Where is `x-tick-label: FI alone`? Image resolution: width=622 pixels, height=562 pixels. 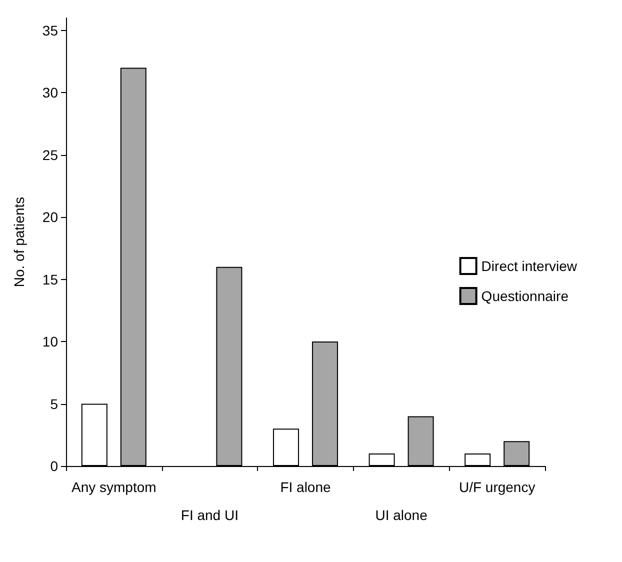 x-tick-label: FI alone is located at coordinates (306, 487).